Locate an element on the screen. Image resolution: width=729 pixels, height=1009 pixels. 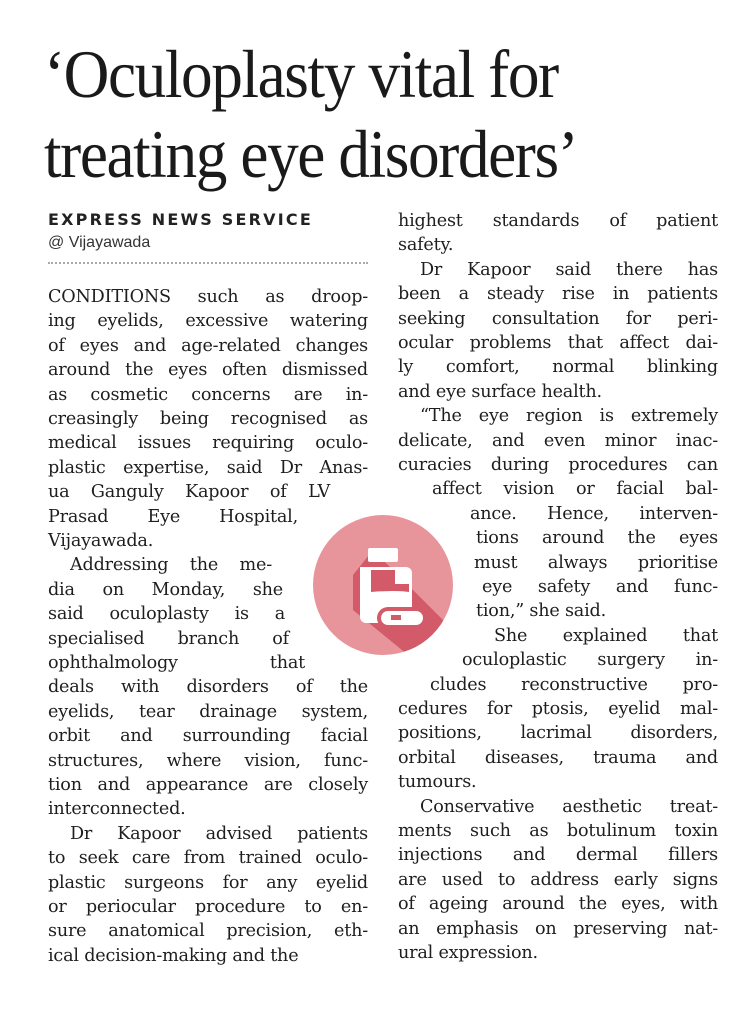
article-line: orbital diseases, trauma and is located at coordinates (558, 757).